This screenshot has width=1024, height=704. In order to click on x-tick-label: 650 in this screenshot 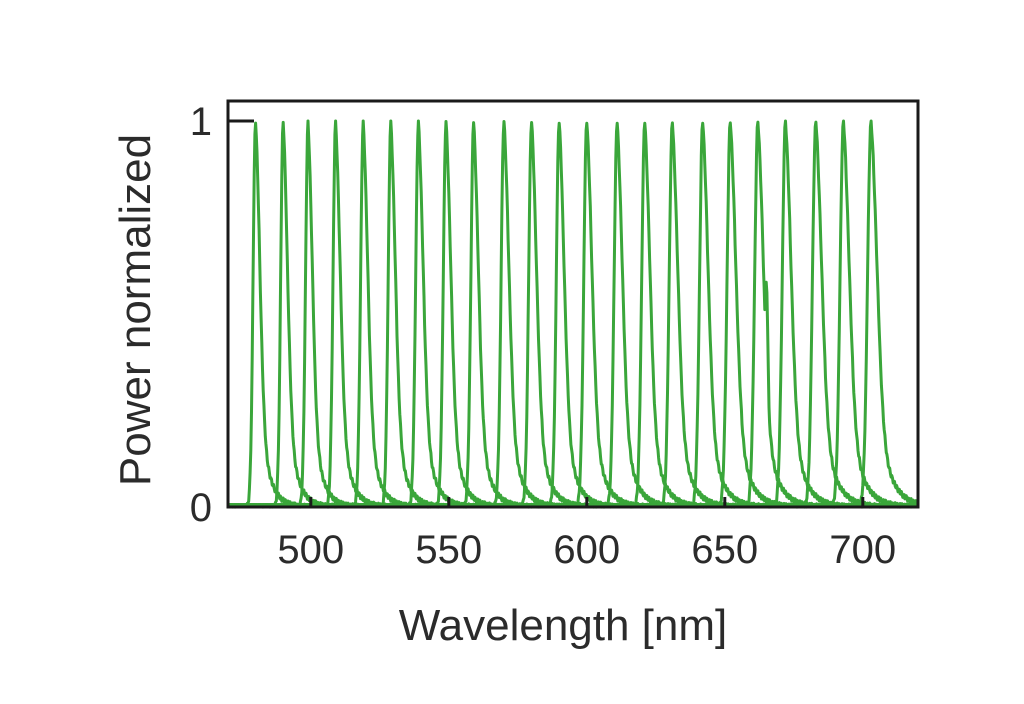, I will do `click(724, 550)`.